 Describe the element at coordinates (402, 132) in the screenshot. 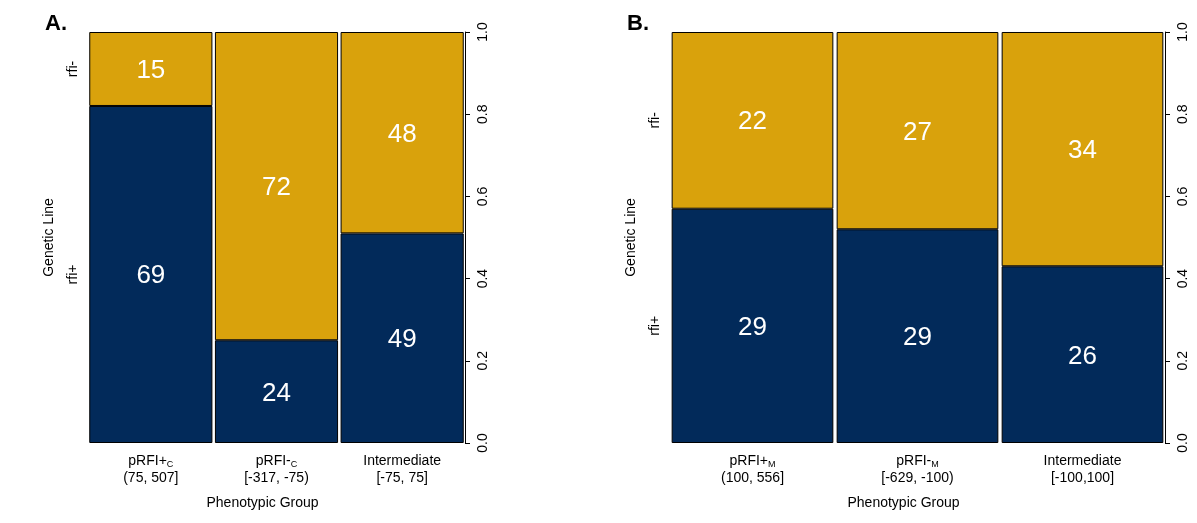

I see `annotation: 48` at that location.